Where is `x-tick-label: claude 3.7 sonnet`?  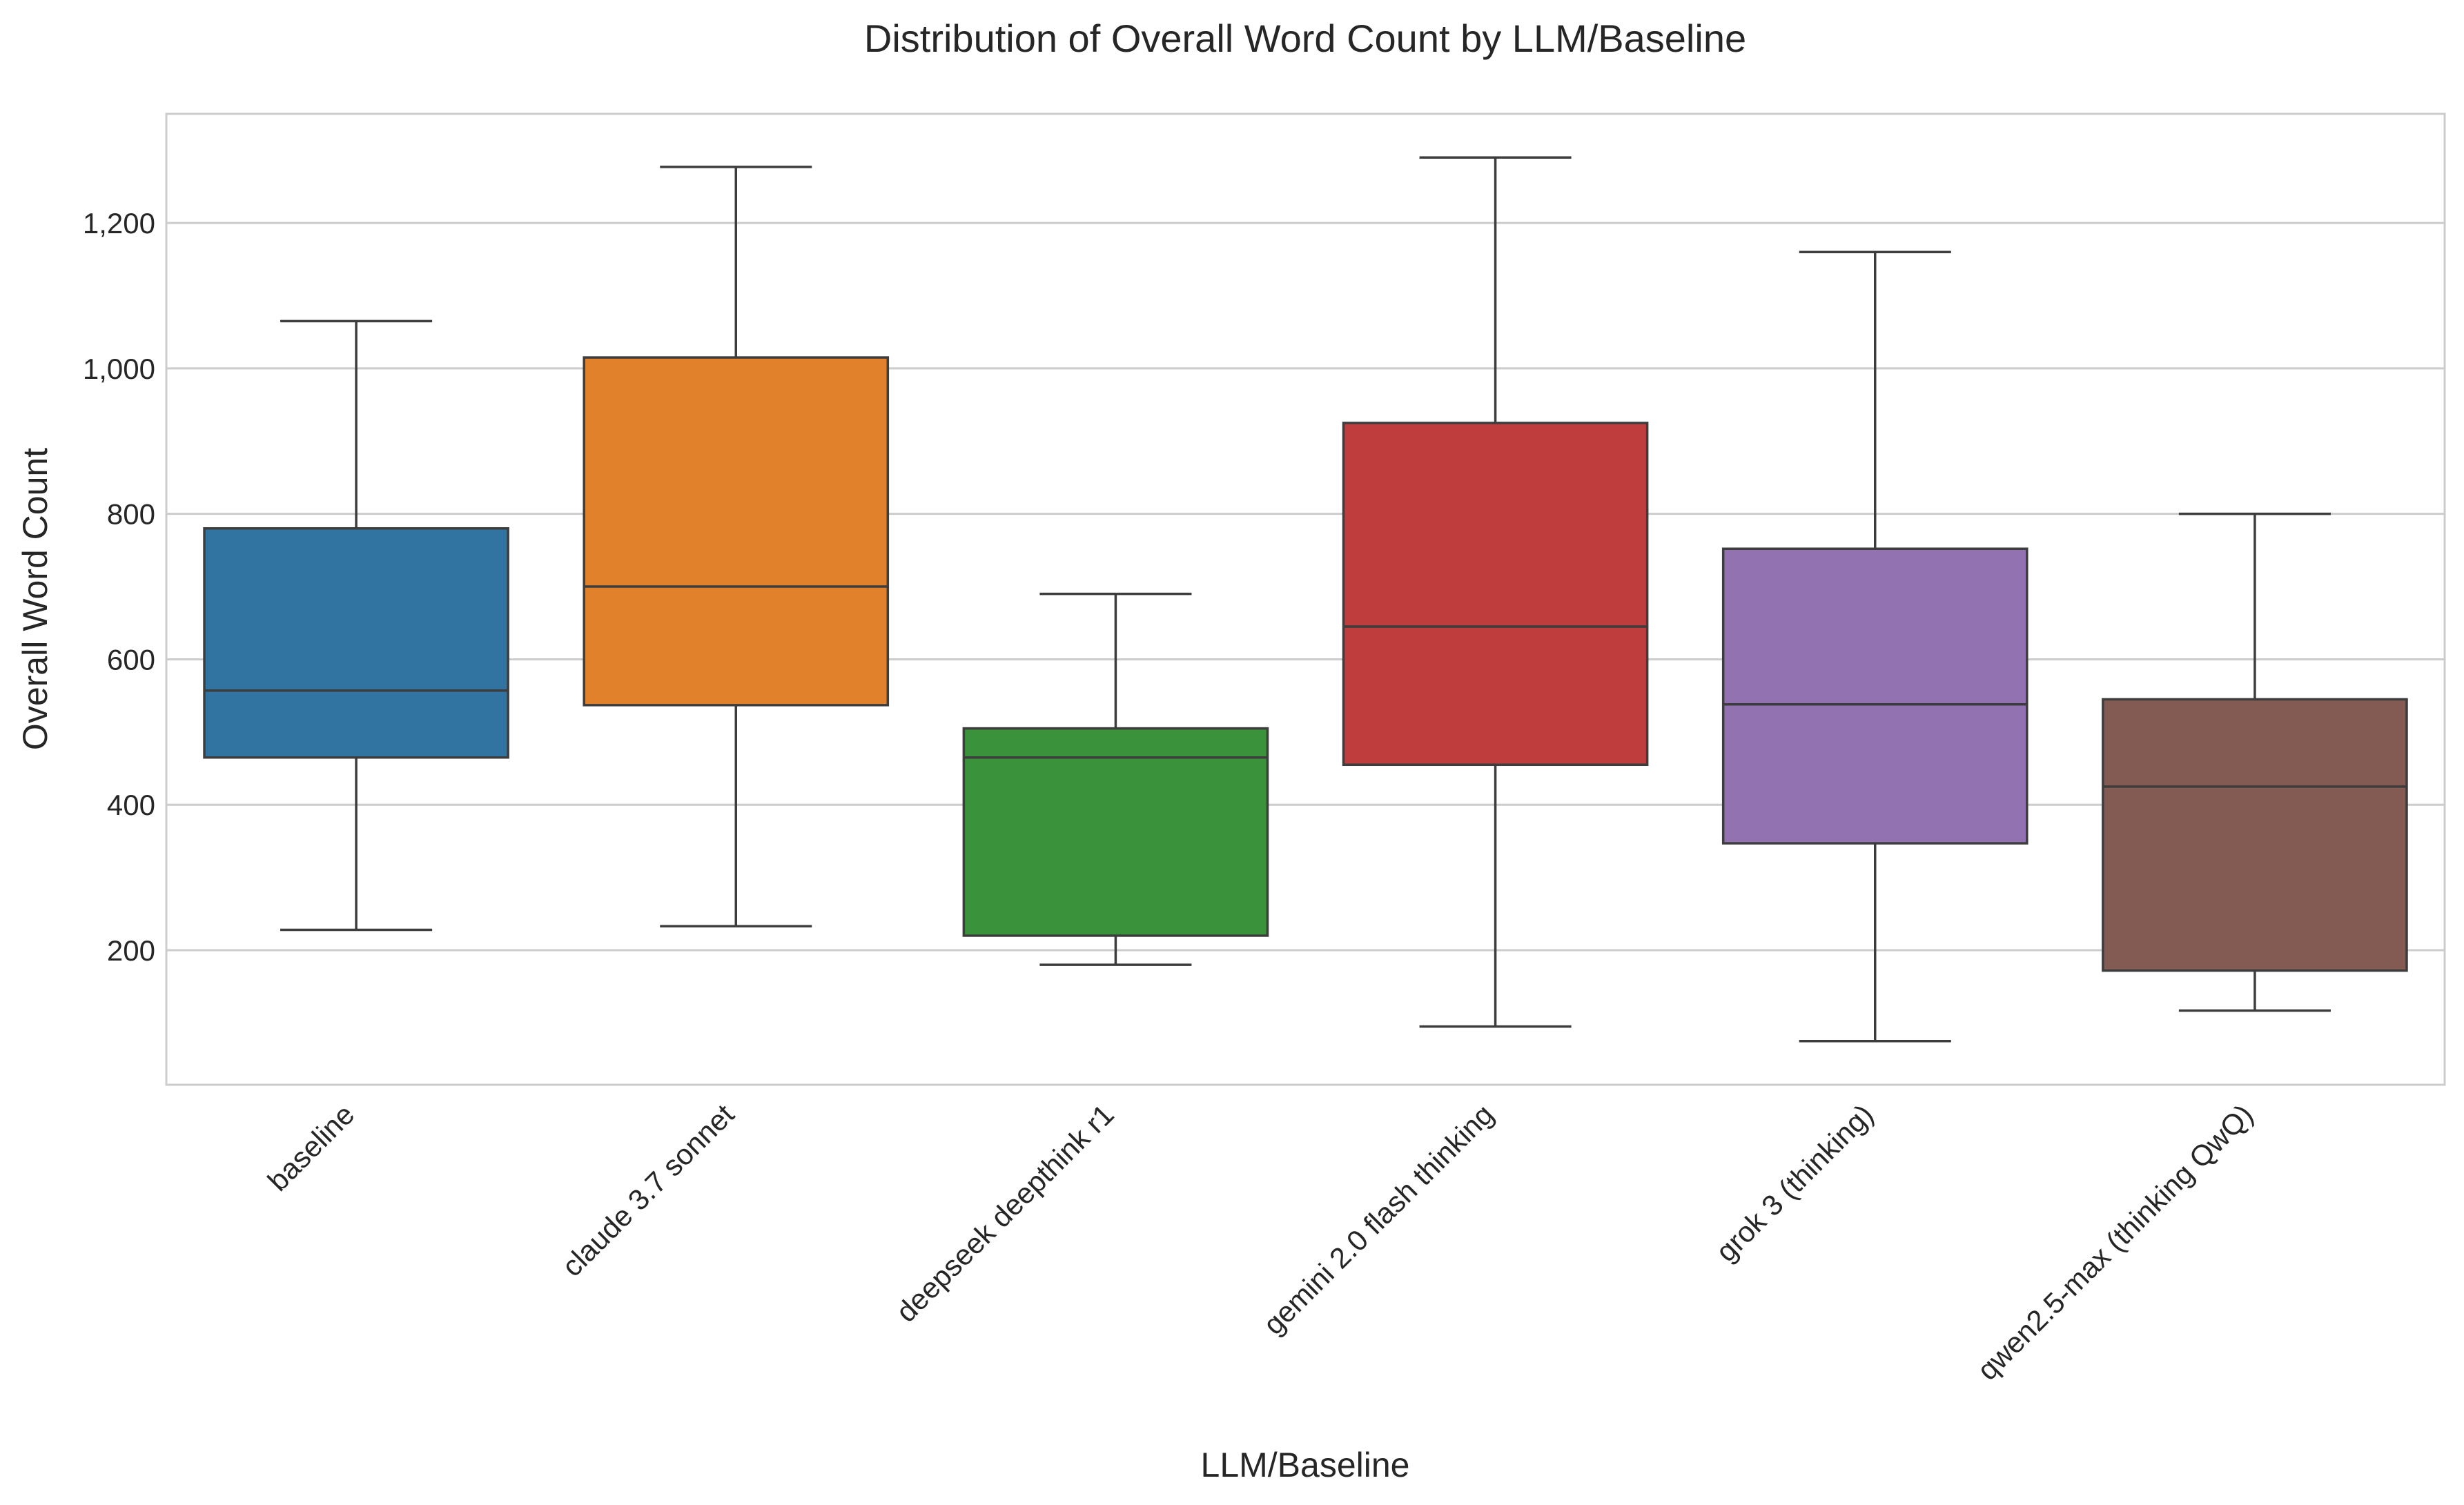 x-tick-label: claude 3.7 sonnet is located at coordinates (648, 1190).